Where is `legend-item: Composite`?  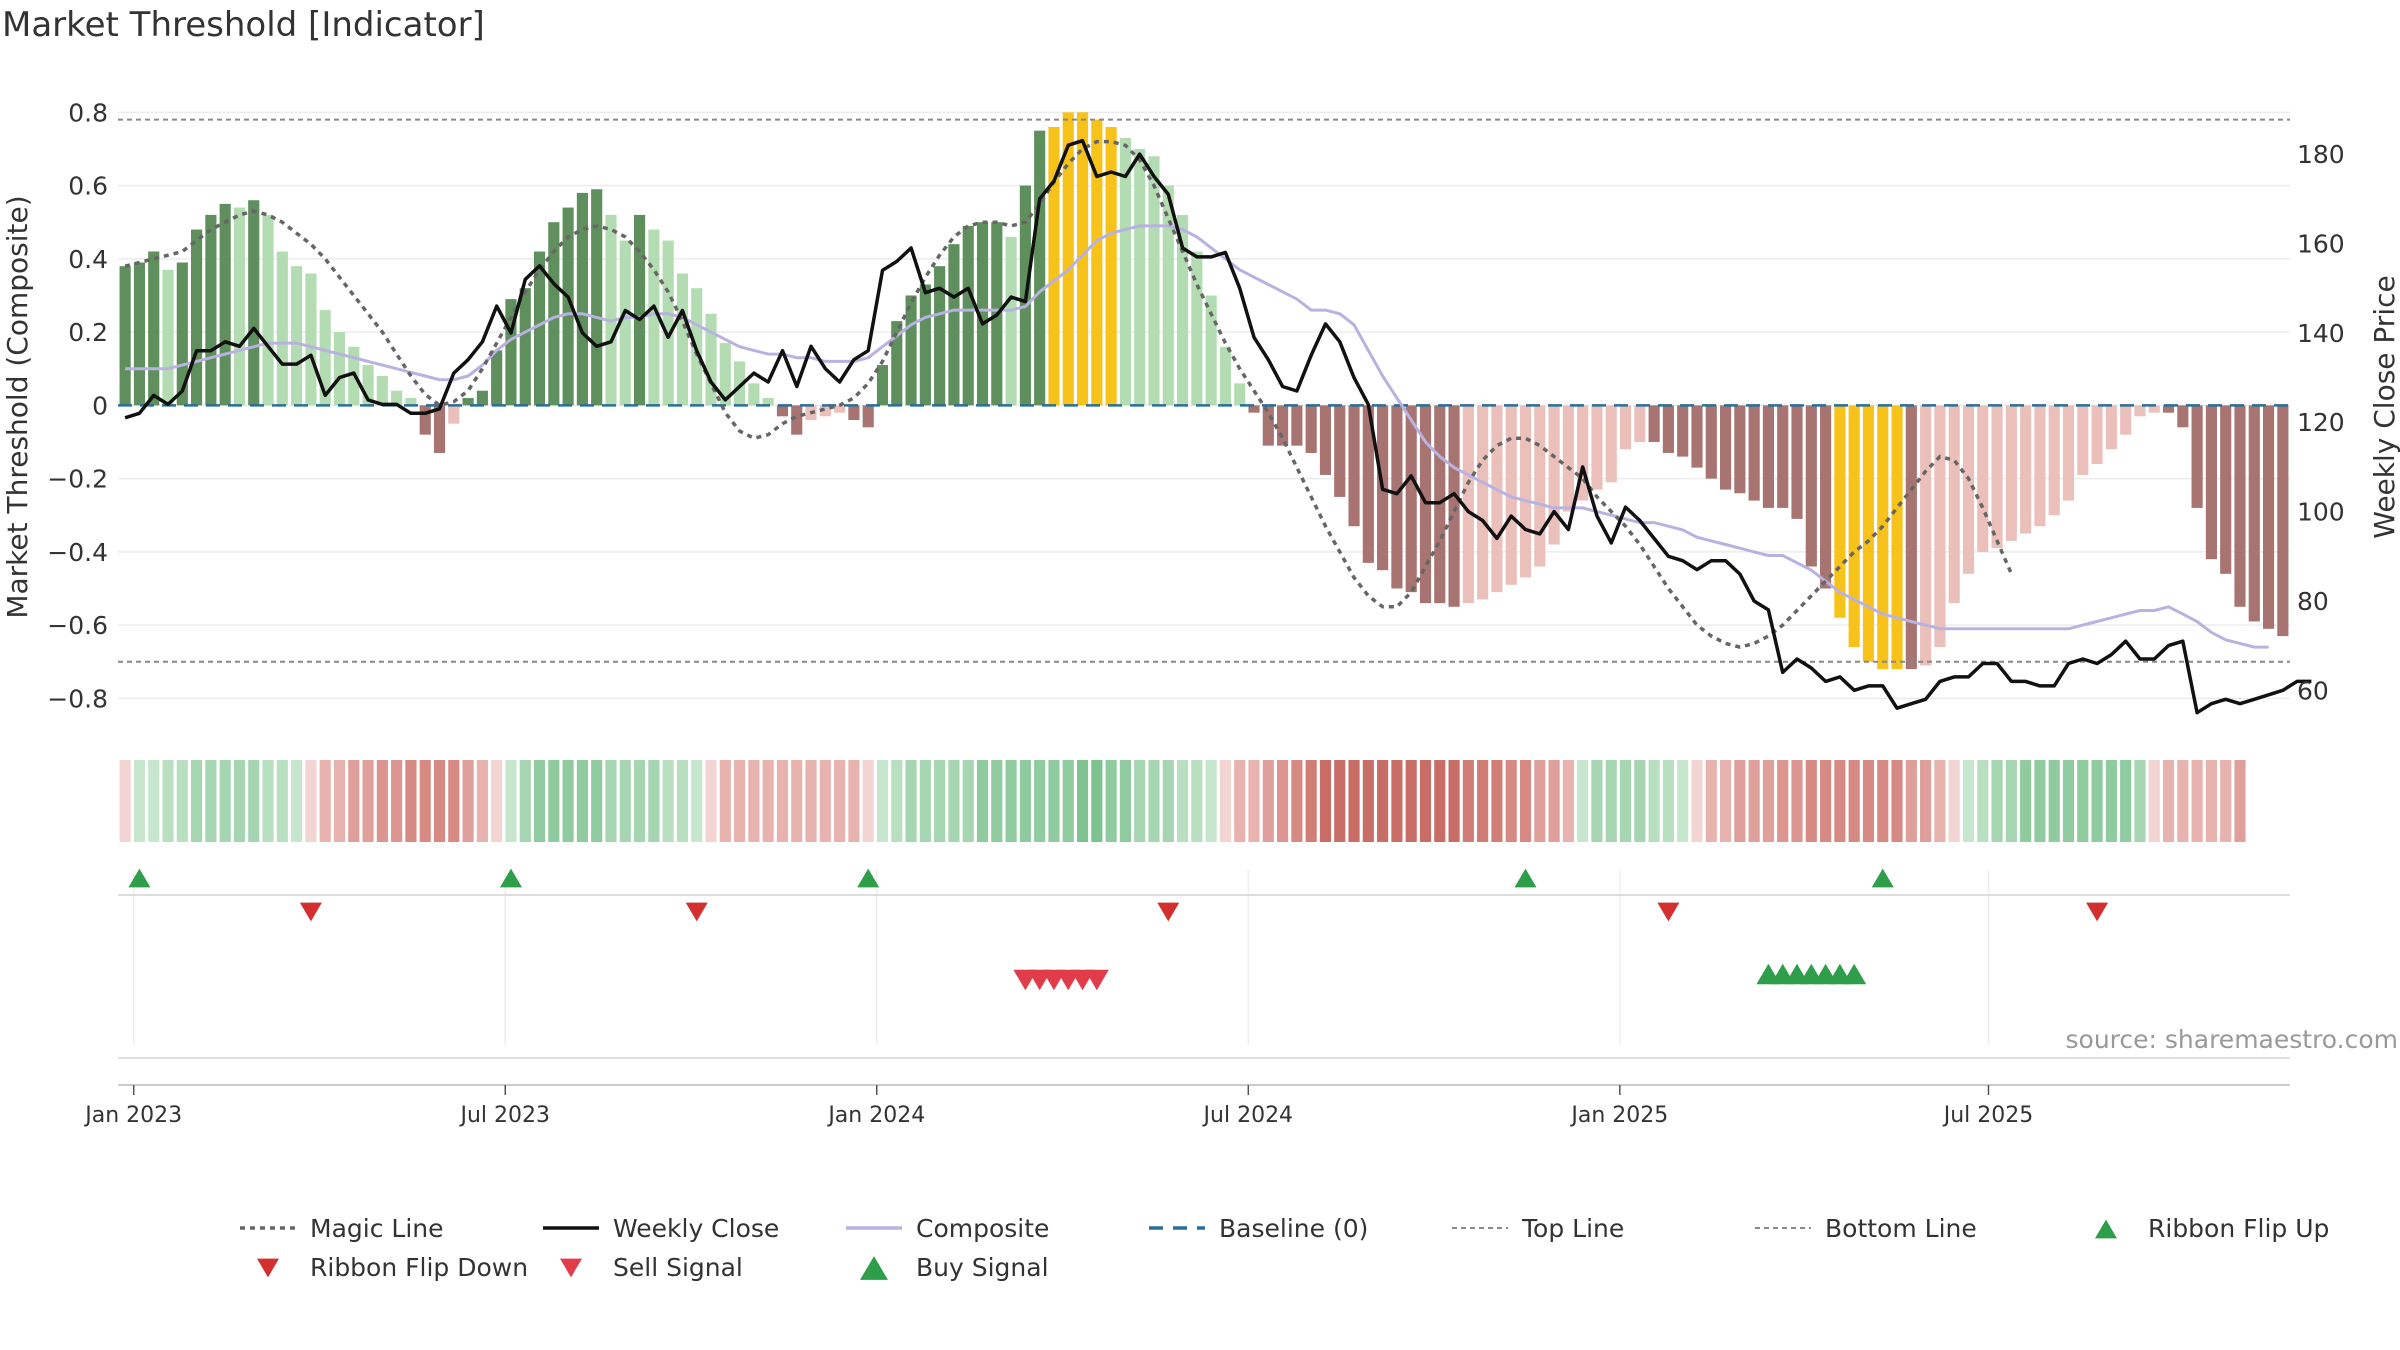
legend-item: Composite is located at coordinates (947, 1228).